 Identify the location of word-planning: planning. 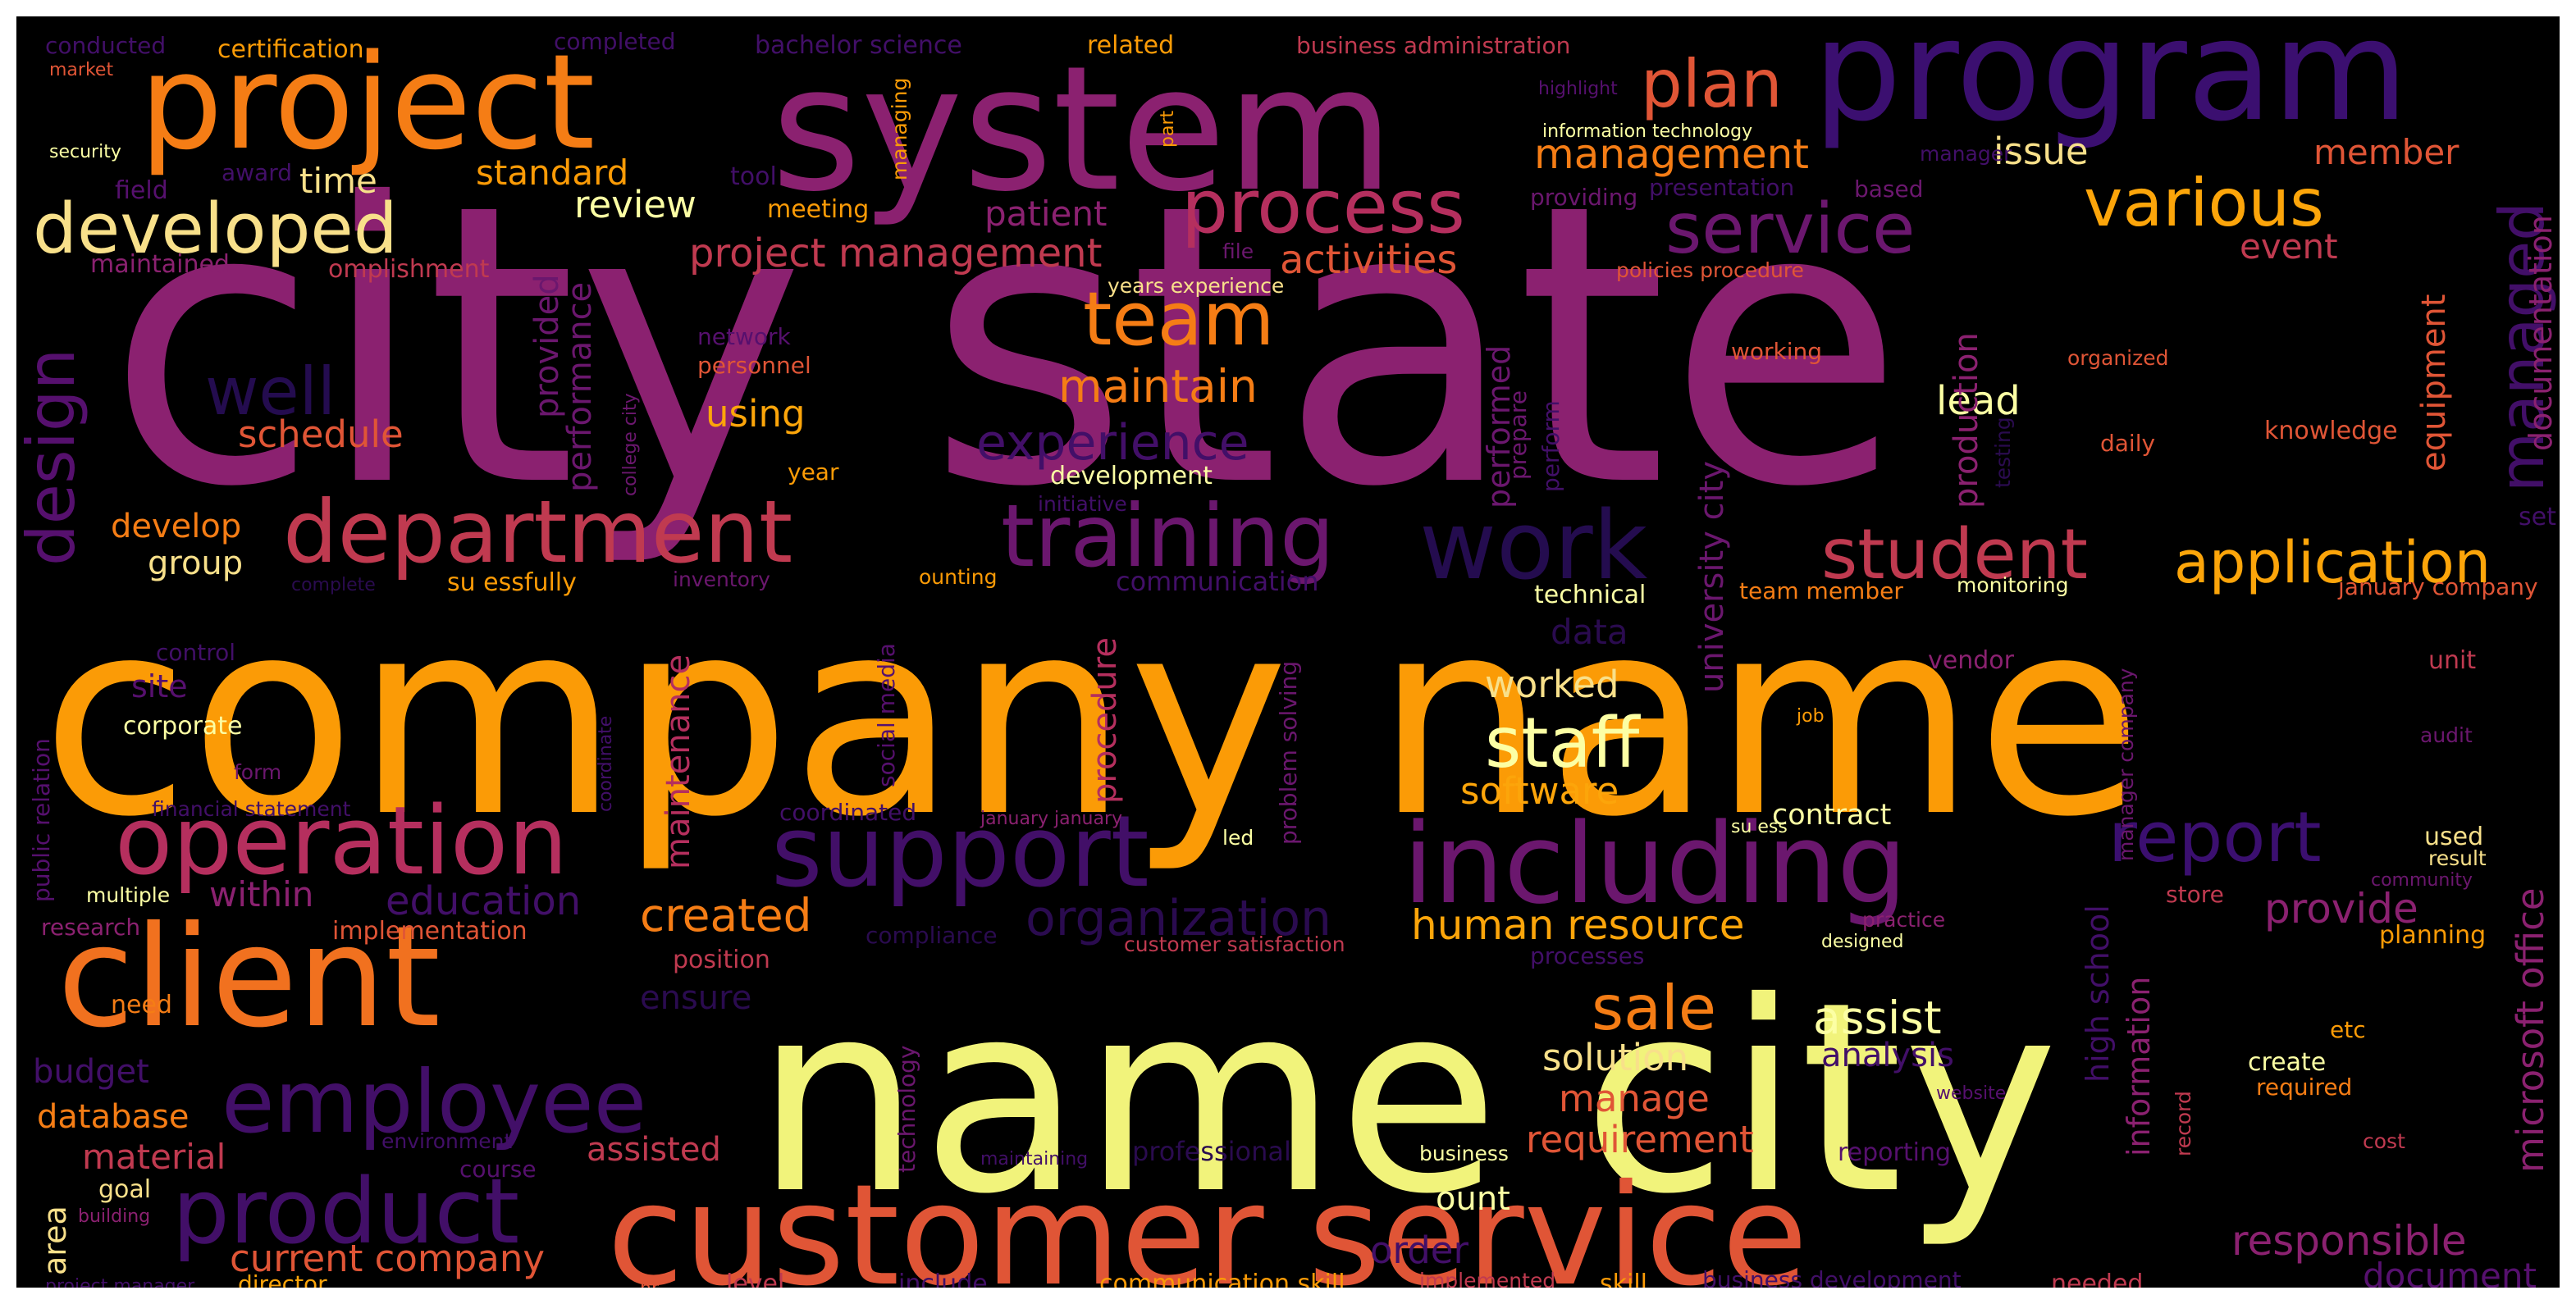
(2432, 936).